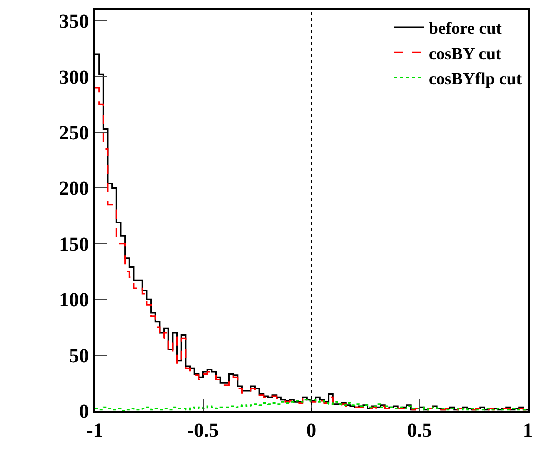 Image resolution: width=533 pixels, height=449 pixels. What do you see at coordinates (84, 412) in the screenshot?
I see `y-tick-label: 0` at bounding box center [84, 412].